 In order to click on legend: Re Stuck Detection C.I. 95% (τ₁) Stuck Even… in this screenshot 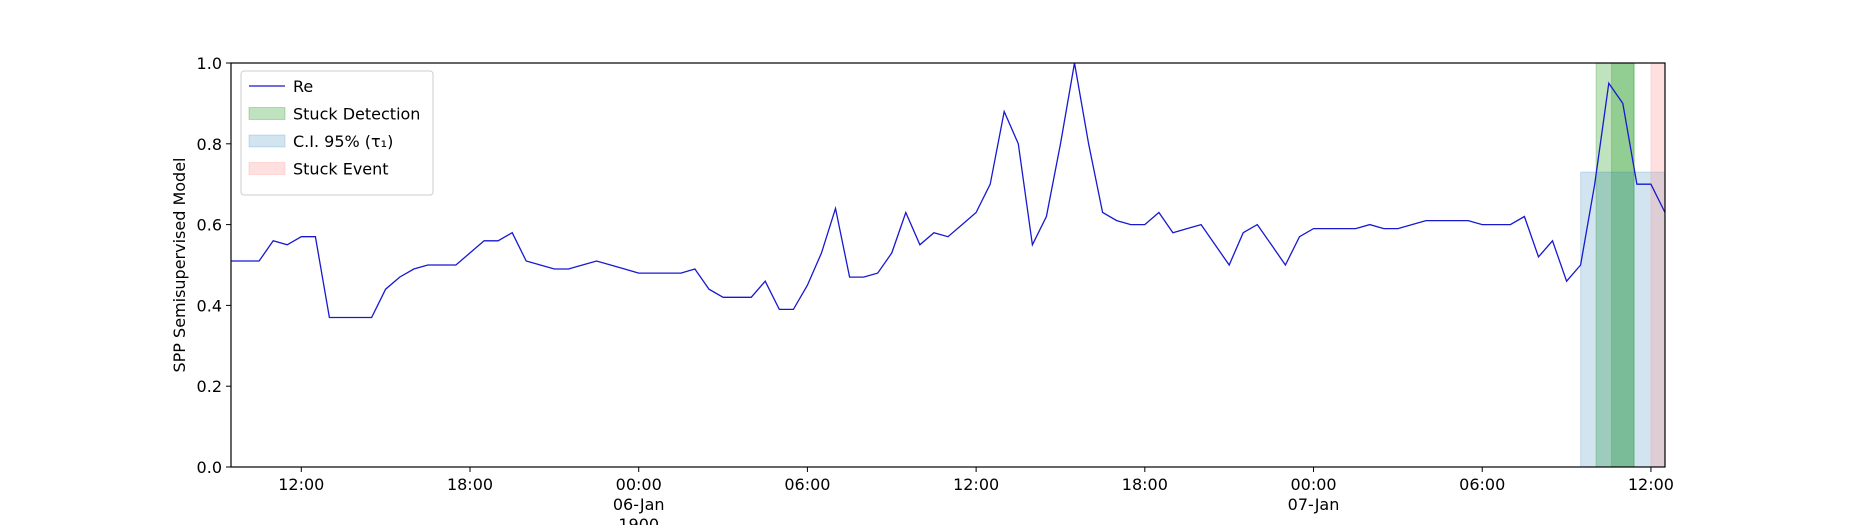, I will do `click(337, 133)`.